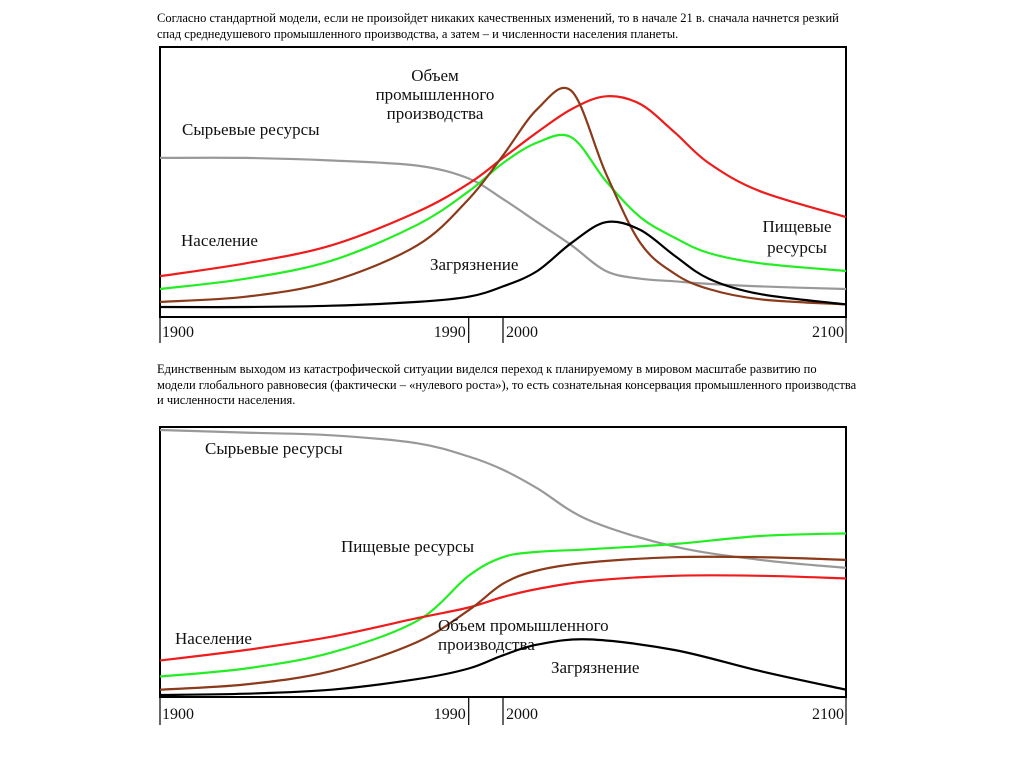 This screenshot has height=767, width=1024. I want to click on series-line-population, so click(503, 618).